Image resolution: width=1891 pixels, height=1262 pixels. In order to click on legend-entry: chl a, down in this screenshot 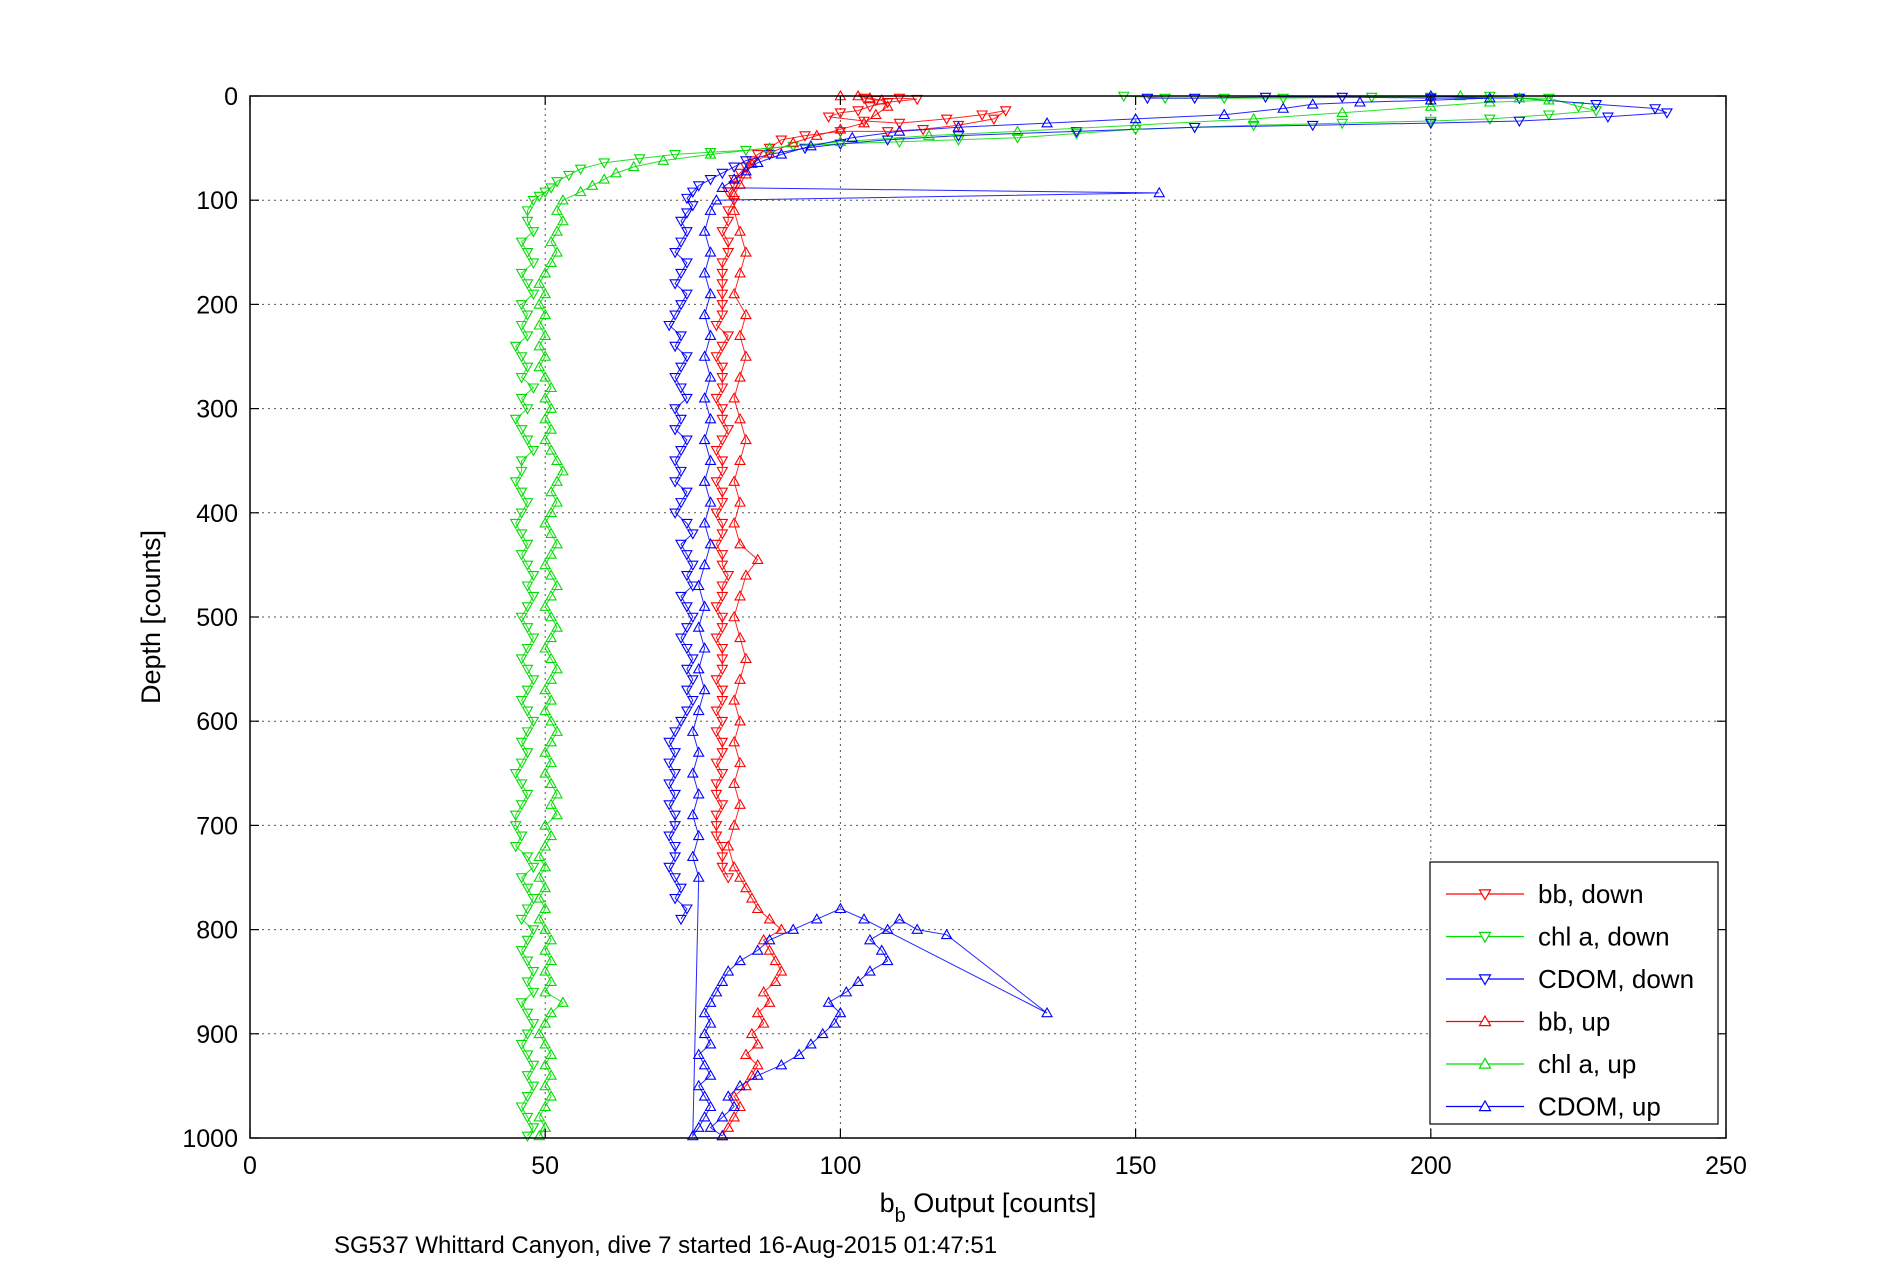, I will do `click(1558, 937)`.